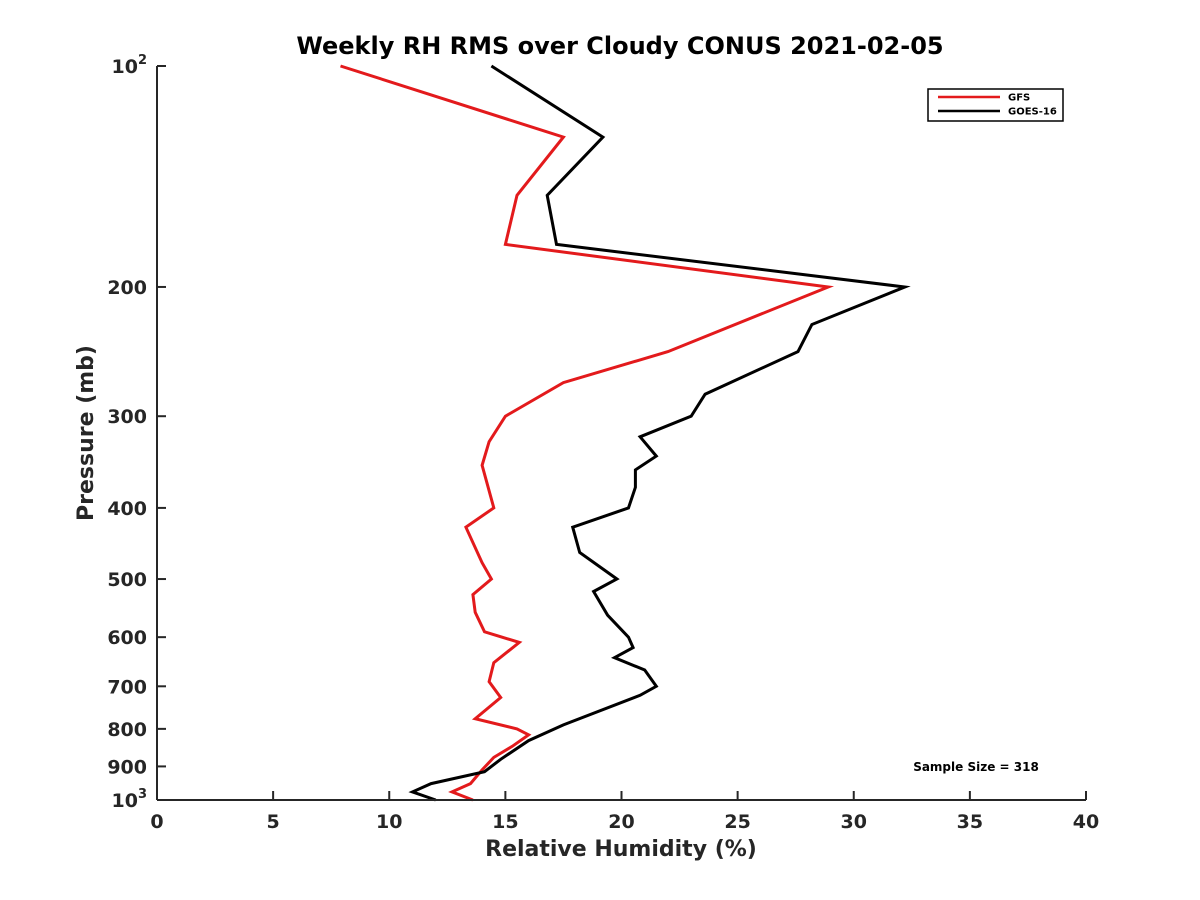 This screenshot has width=1200, height=900. I want to click on y-tick-label: 10², so click(130, 65).